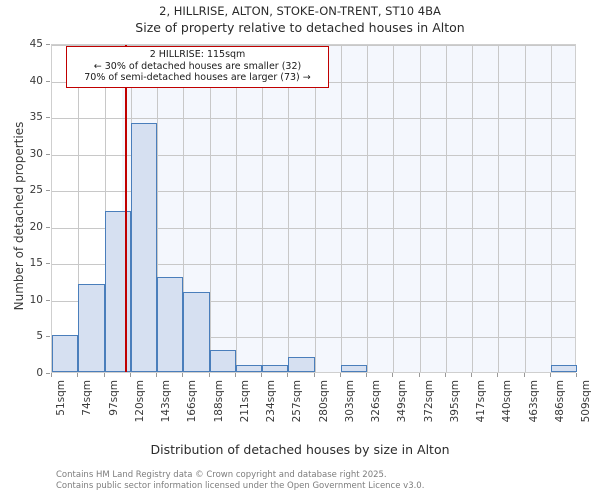 This screenshot has width=600, height=500. Describe the element at coordinates (402, 401) in the screenshot. I see `x-axis-tick-label: 349sqm` at that location.